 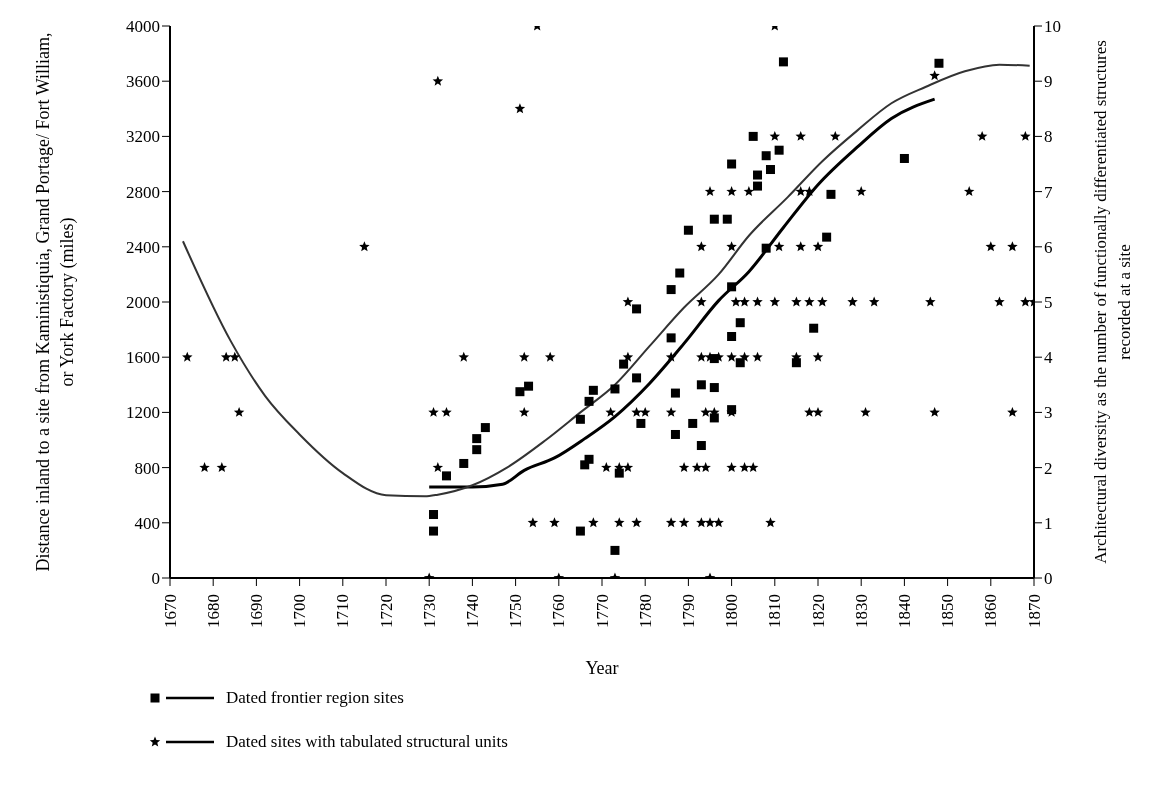 What do you see at coordinates (143, 27) in the screenshot?
I see `y-tick-label: 4000` at bounding box center [143, 27].